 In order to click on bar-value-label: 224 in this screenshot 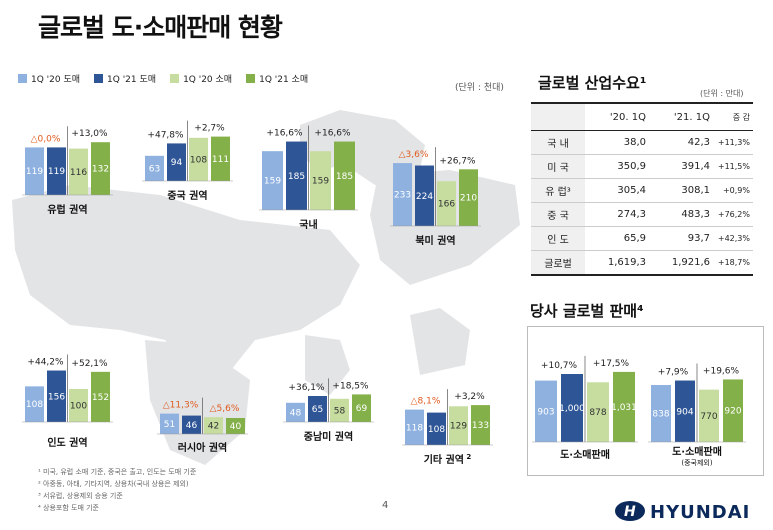, I will do `click(424, 197)`.